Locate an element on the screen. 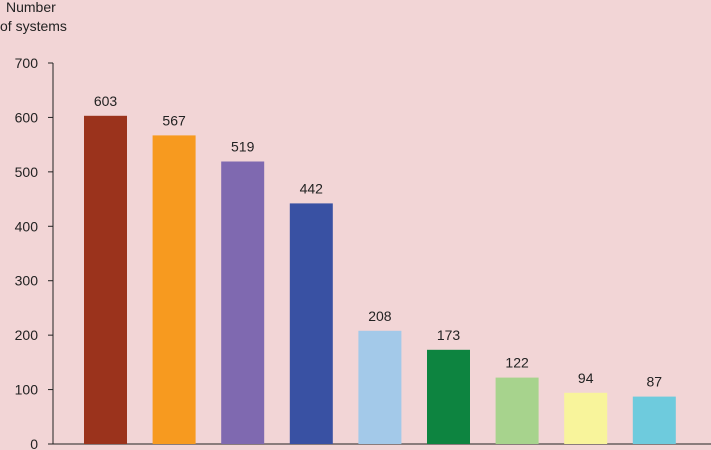 The height and width of the screenshot is (450, 711). y-tick-label: 100 is located at coordinates (27, 390).